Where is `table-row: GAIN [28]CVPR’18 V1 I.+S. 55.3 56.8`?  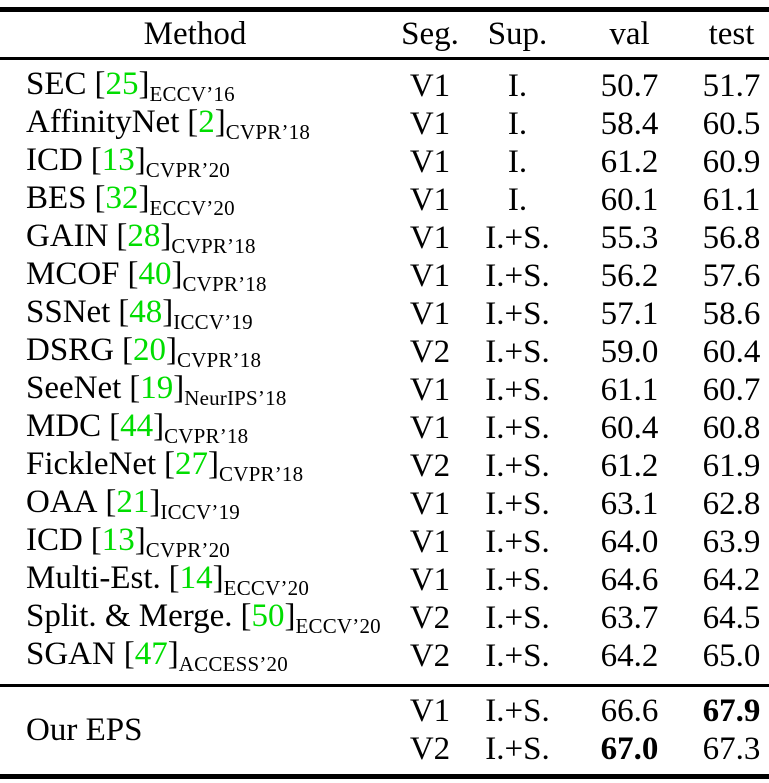 table-row: GAIN [28]CVPR’18 V1 I.+S. 55.3 56.8 is located at coordinates (384, 238).